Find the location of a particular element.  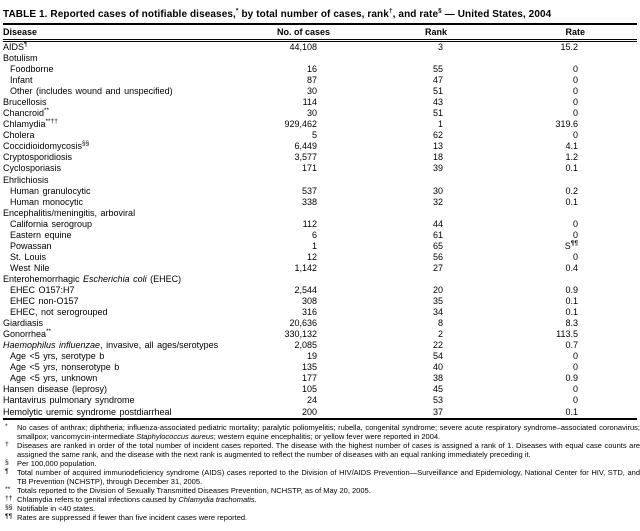

cases-cell: 308 is located at coordinates (309, 301).